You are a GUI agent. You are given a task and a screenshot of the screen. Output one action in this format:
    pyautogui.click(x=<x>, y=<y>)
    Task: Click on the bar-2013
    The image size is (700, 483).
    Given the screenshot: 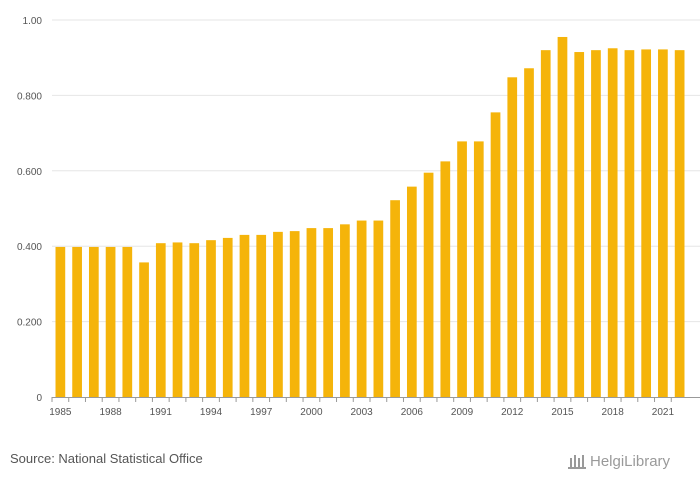 What is the action you would take?
    pyautogui.click(x=529, y=232)
    